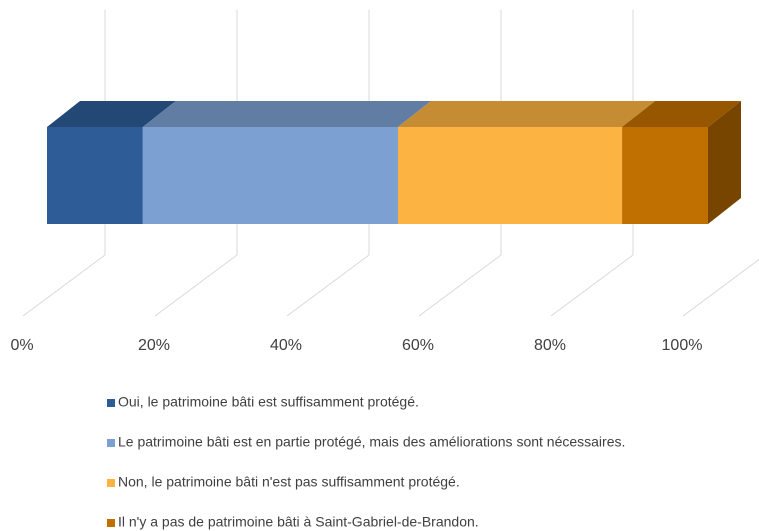 The width and height of the screenshot is (759, 531). Describe the element at coordinates (418, 345) in the screenshot. I see `x-tick-label: 60%` at that location.